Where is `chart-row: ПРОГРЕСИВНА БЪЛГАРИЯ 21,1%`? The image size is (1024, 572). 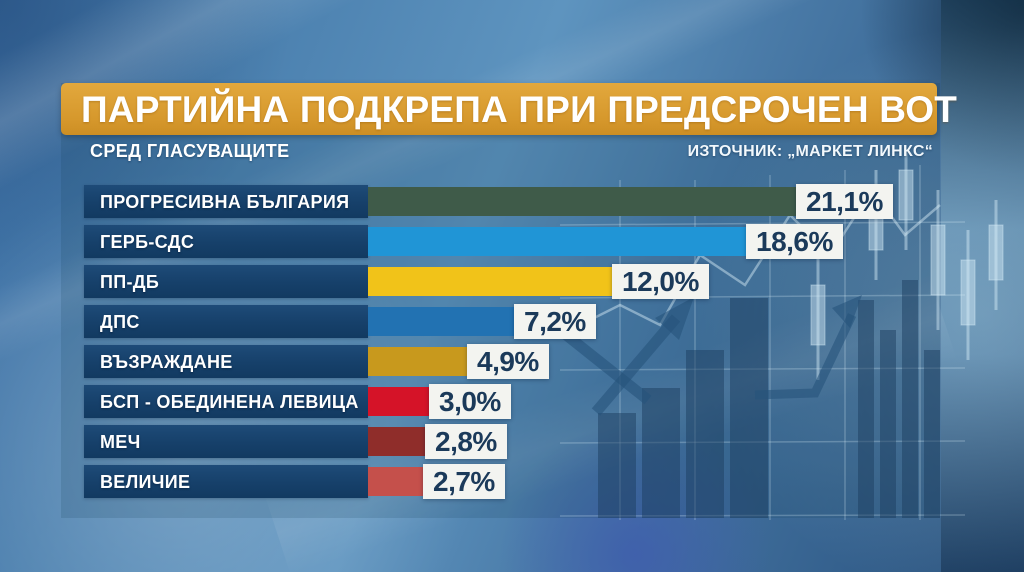 chart-row: ПРОГРЕСИВНА БЪЛГАРИЯ 21,1% is located at coordinates (488, 201).